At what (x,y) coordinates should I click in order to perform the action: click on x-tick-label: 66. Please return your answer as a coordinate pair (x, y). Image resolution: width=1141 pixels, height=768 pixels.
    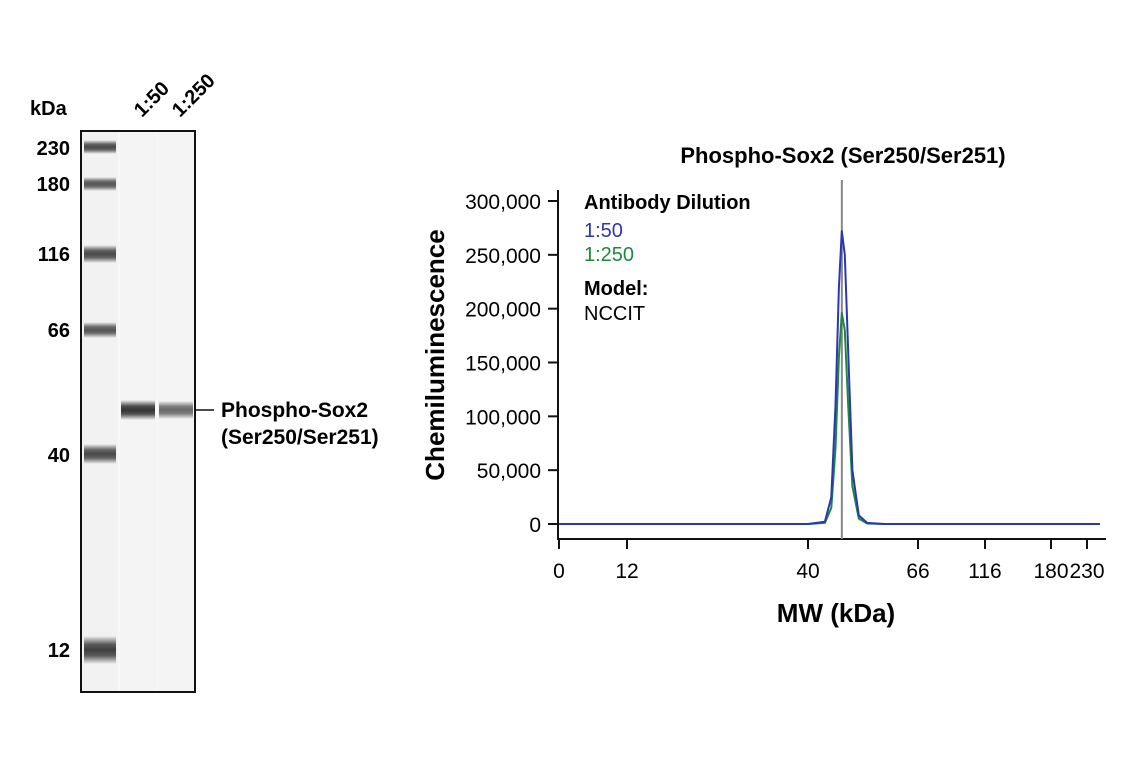
    Looking at the image, I should click on (917, 571).